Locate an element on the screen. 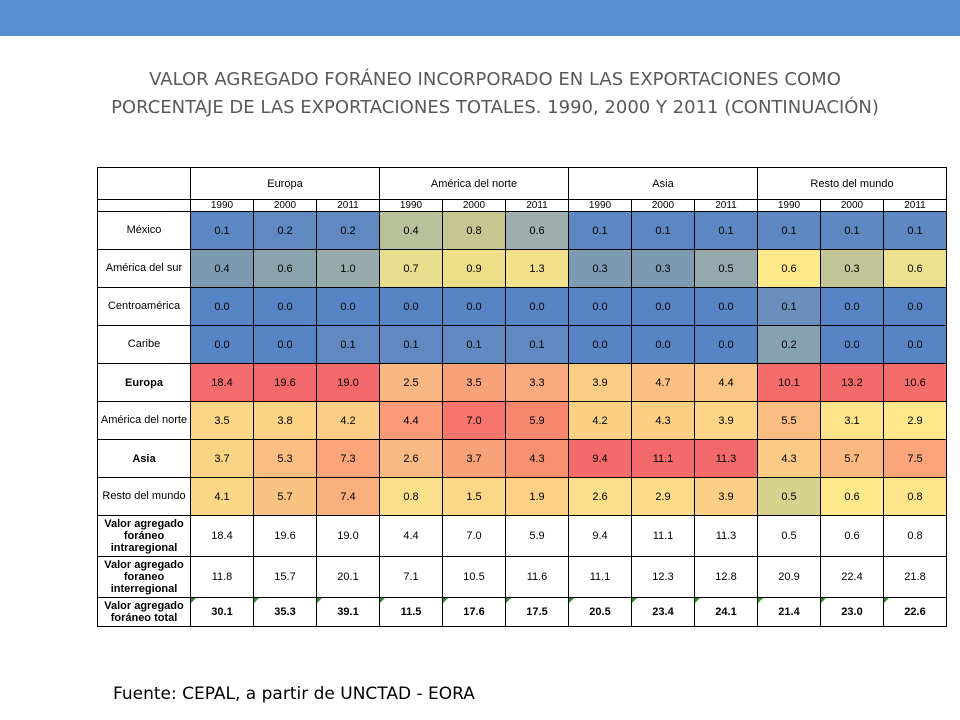  row-label: América del norte is located at coordinates (144, 420).